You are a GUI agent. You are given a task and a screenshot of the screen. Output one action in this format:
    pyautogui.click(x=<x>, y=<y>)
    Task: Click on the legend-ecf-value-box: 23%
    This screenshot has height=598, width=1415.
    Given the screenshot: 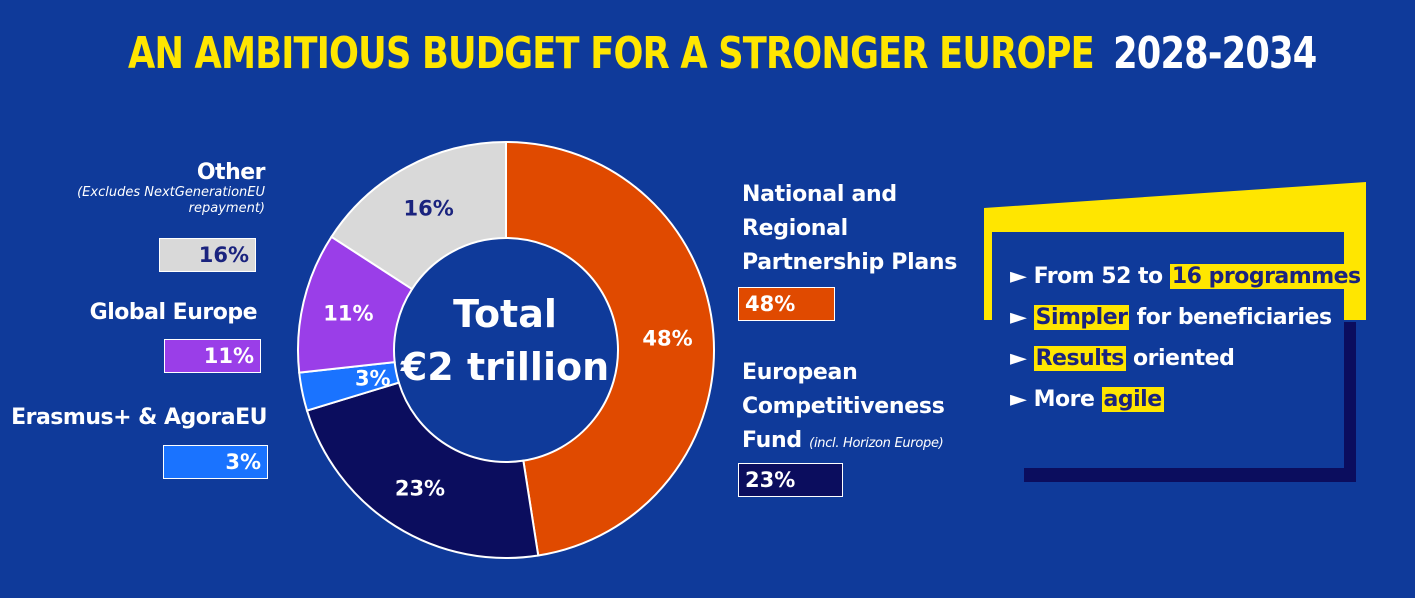 What is the action you would take?
    pyautogui.click(x=790, y=480)
    